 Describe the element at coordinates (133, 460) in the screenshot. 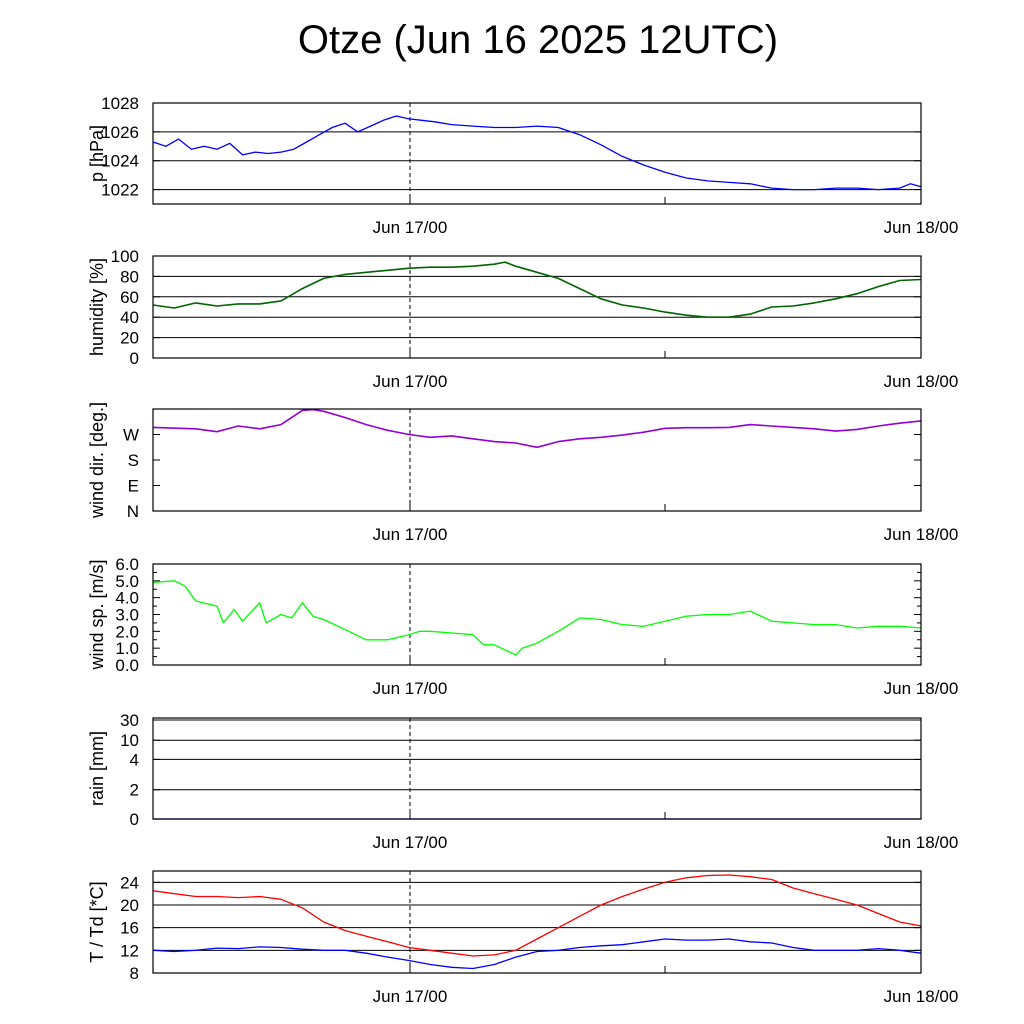

I see `y-tick-label: S` at that location.